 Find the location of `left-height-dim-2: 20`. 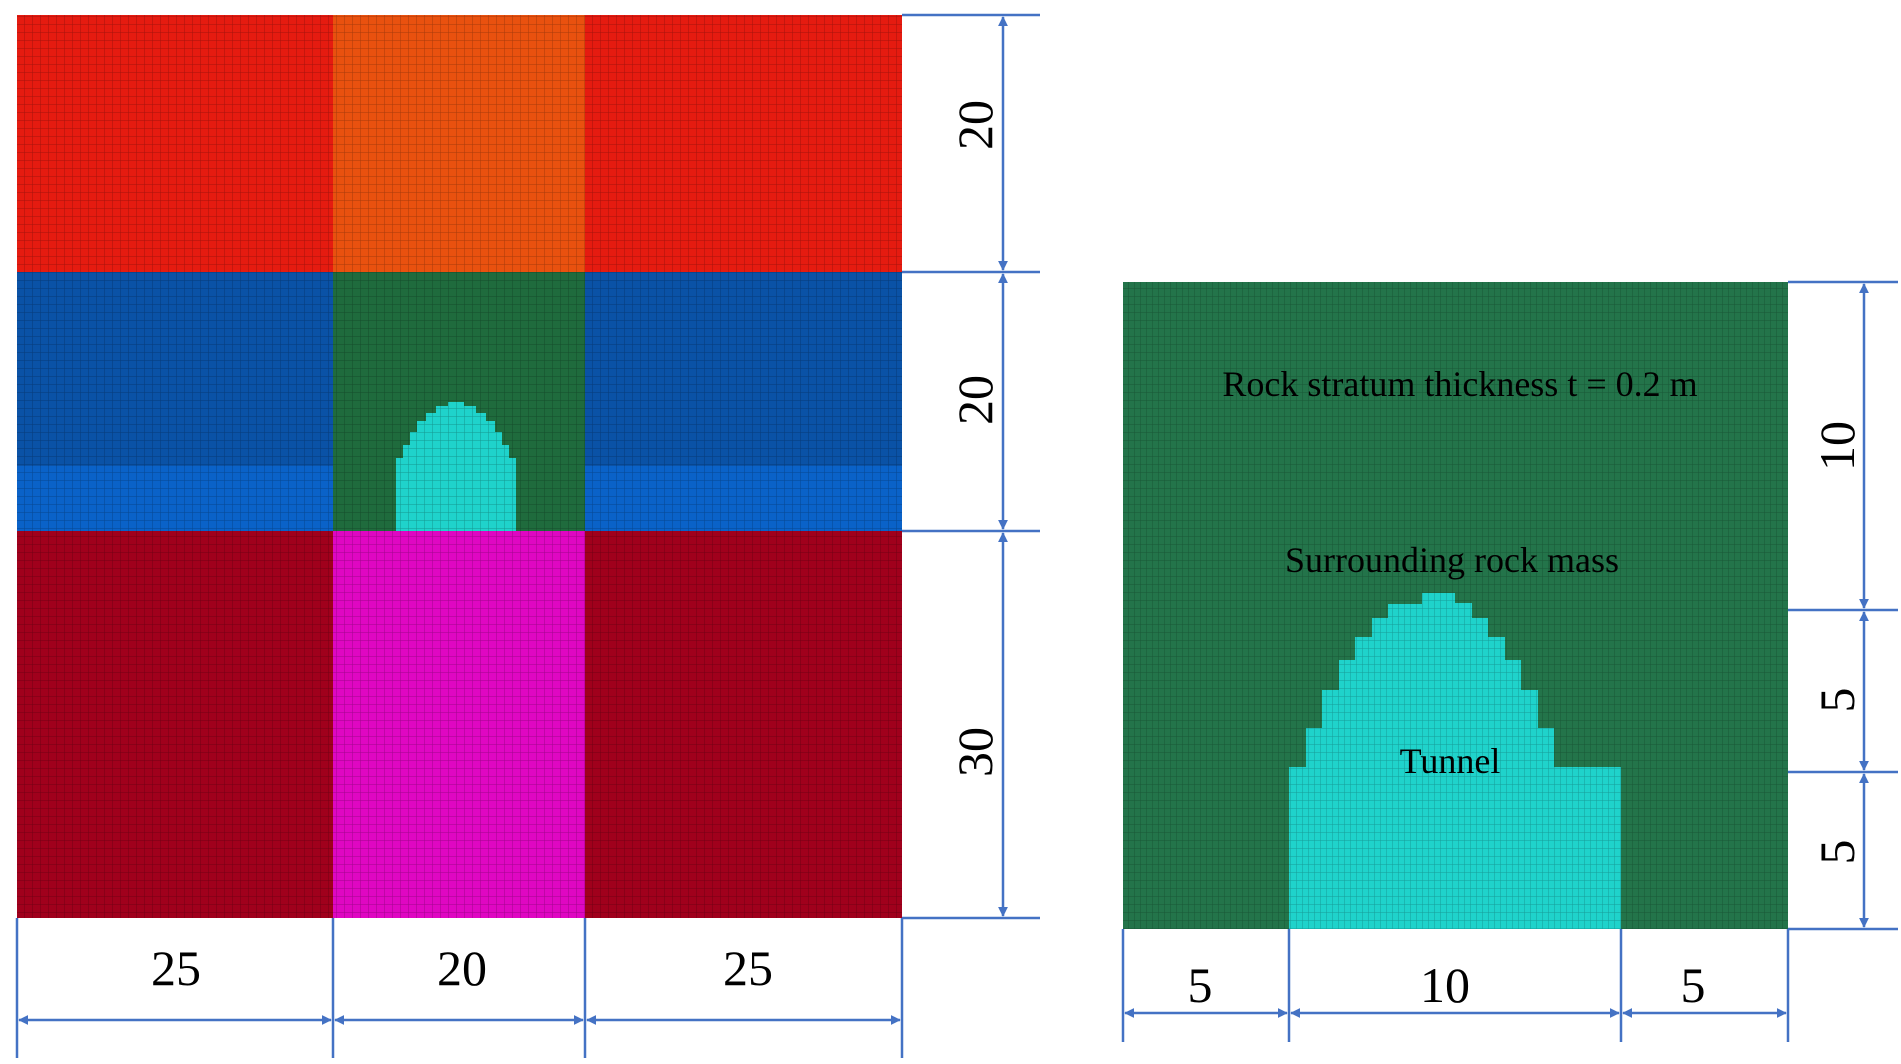

left-height-dim-2: 20 is located at coordinates (975, 400).